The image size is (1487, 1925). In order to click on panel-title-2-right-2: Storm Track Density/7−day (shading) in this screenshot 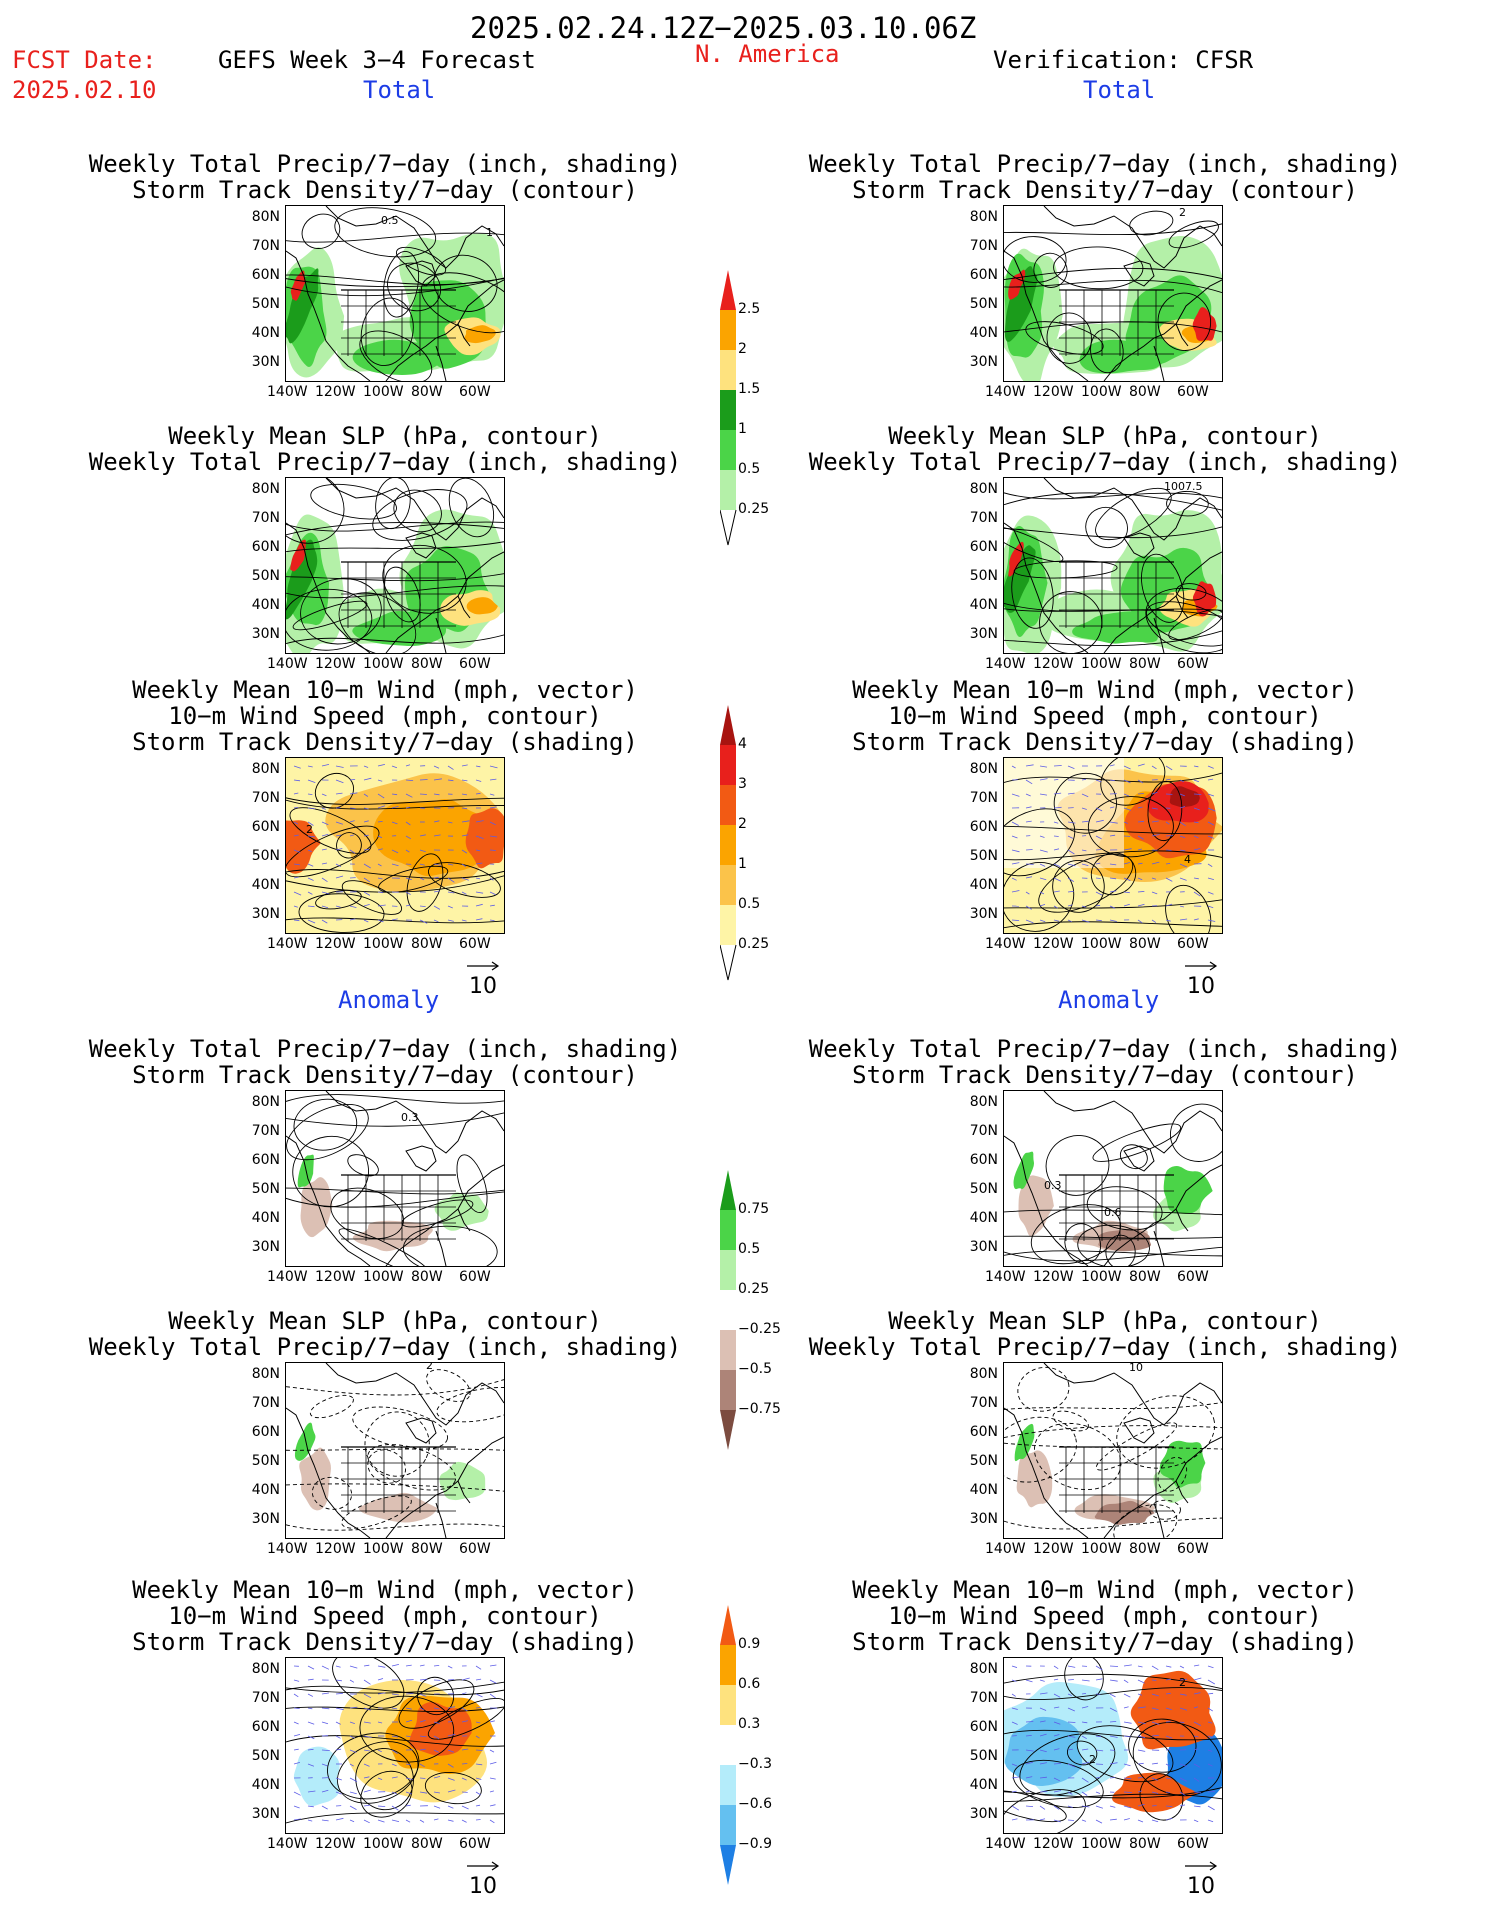, I will do `click(1105, 742)`.